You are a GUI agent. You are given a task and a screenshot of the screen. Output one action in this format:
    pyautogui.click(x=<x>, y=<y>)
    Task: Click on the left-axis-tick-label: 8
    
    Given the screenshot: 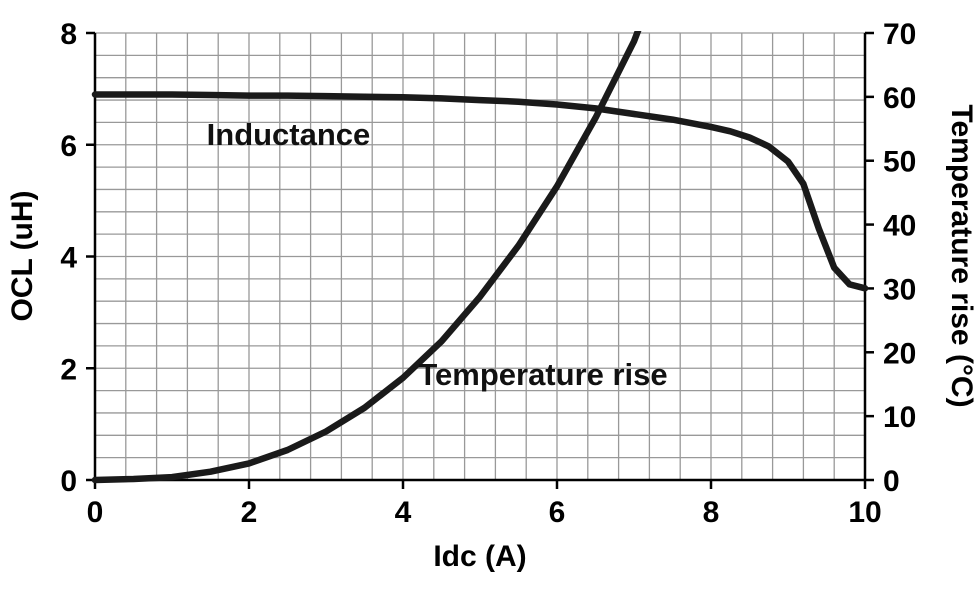 What is the action you would take?
    pyautogui.click(x=68, y=34)
    